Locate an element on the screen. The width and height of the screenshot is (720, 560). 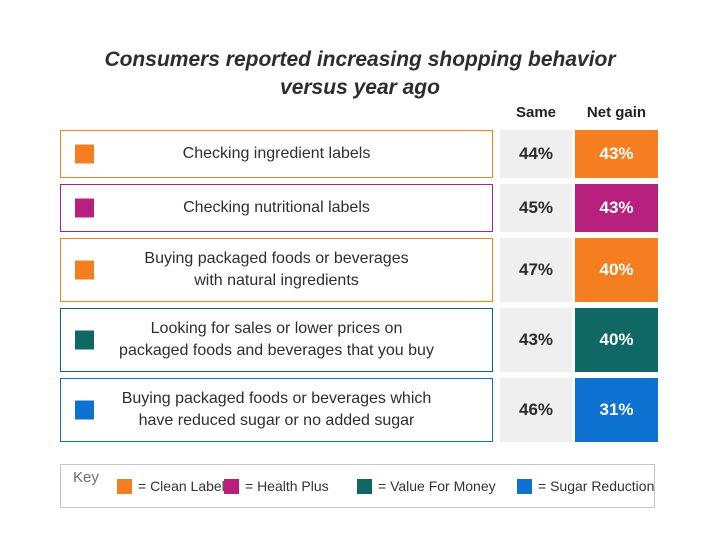
behavior-label: Checking nutritional labels is located at coordinates (276, 208).